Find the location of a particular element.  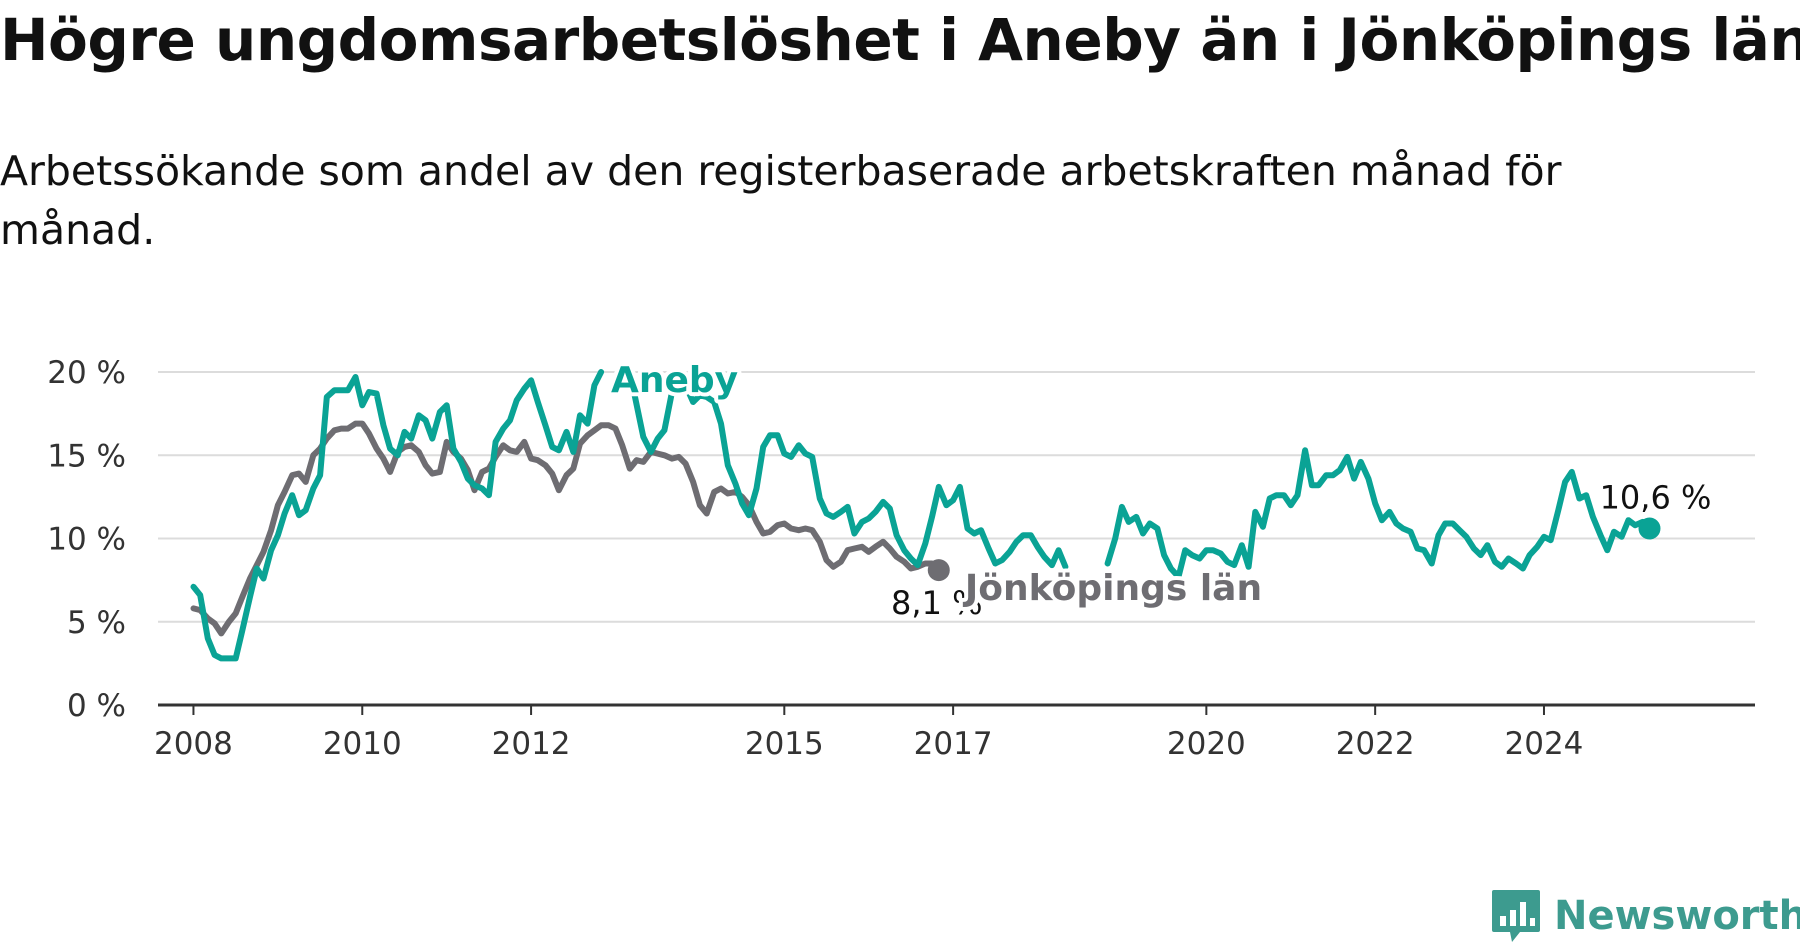

x-tick-label: 2017 is located at coordinates (953, 744).